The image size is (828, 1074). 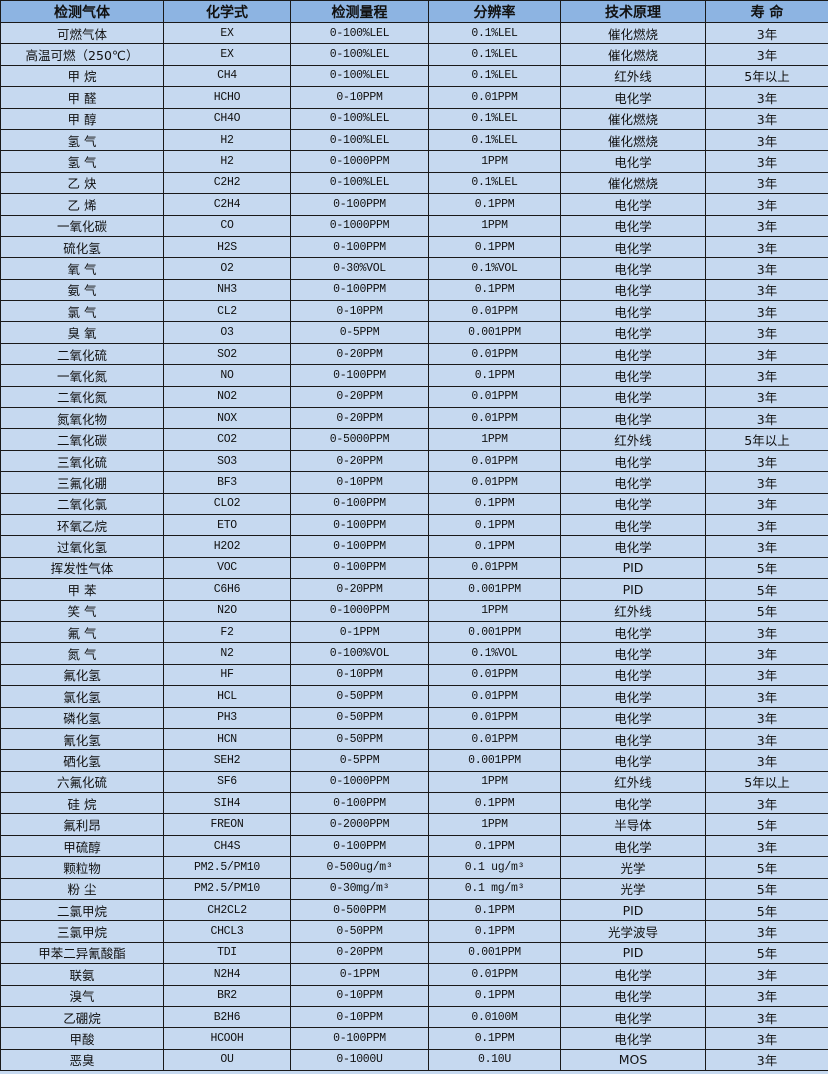 I want to click on cell-gas: 氧 气, so click(x=82, y=268).